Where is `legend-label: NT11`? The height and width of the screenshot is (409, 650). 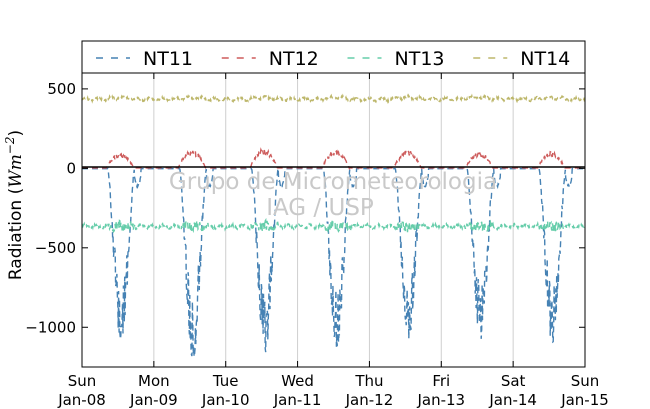 legend-label: NT11 is located at coordinates (168, 59).